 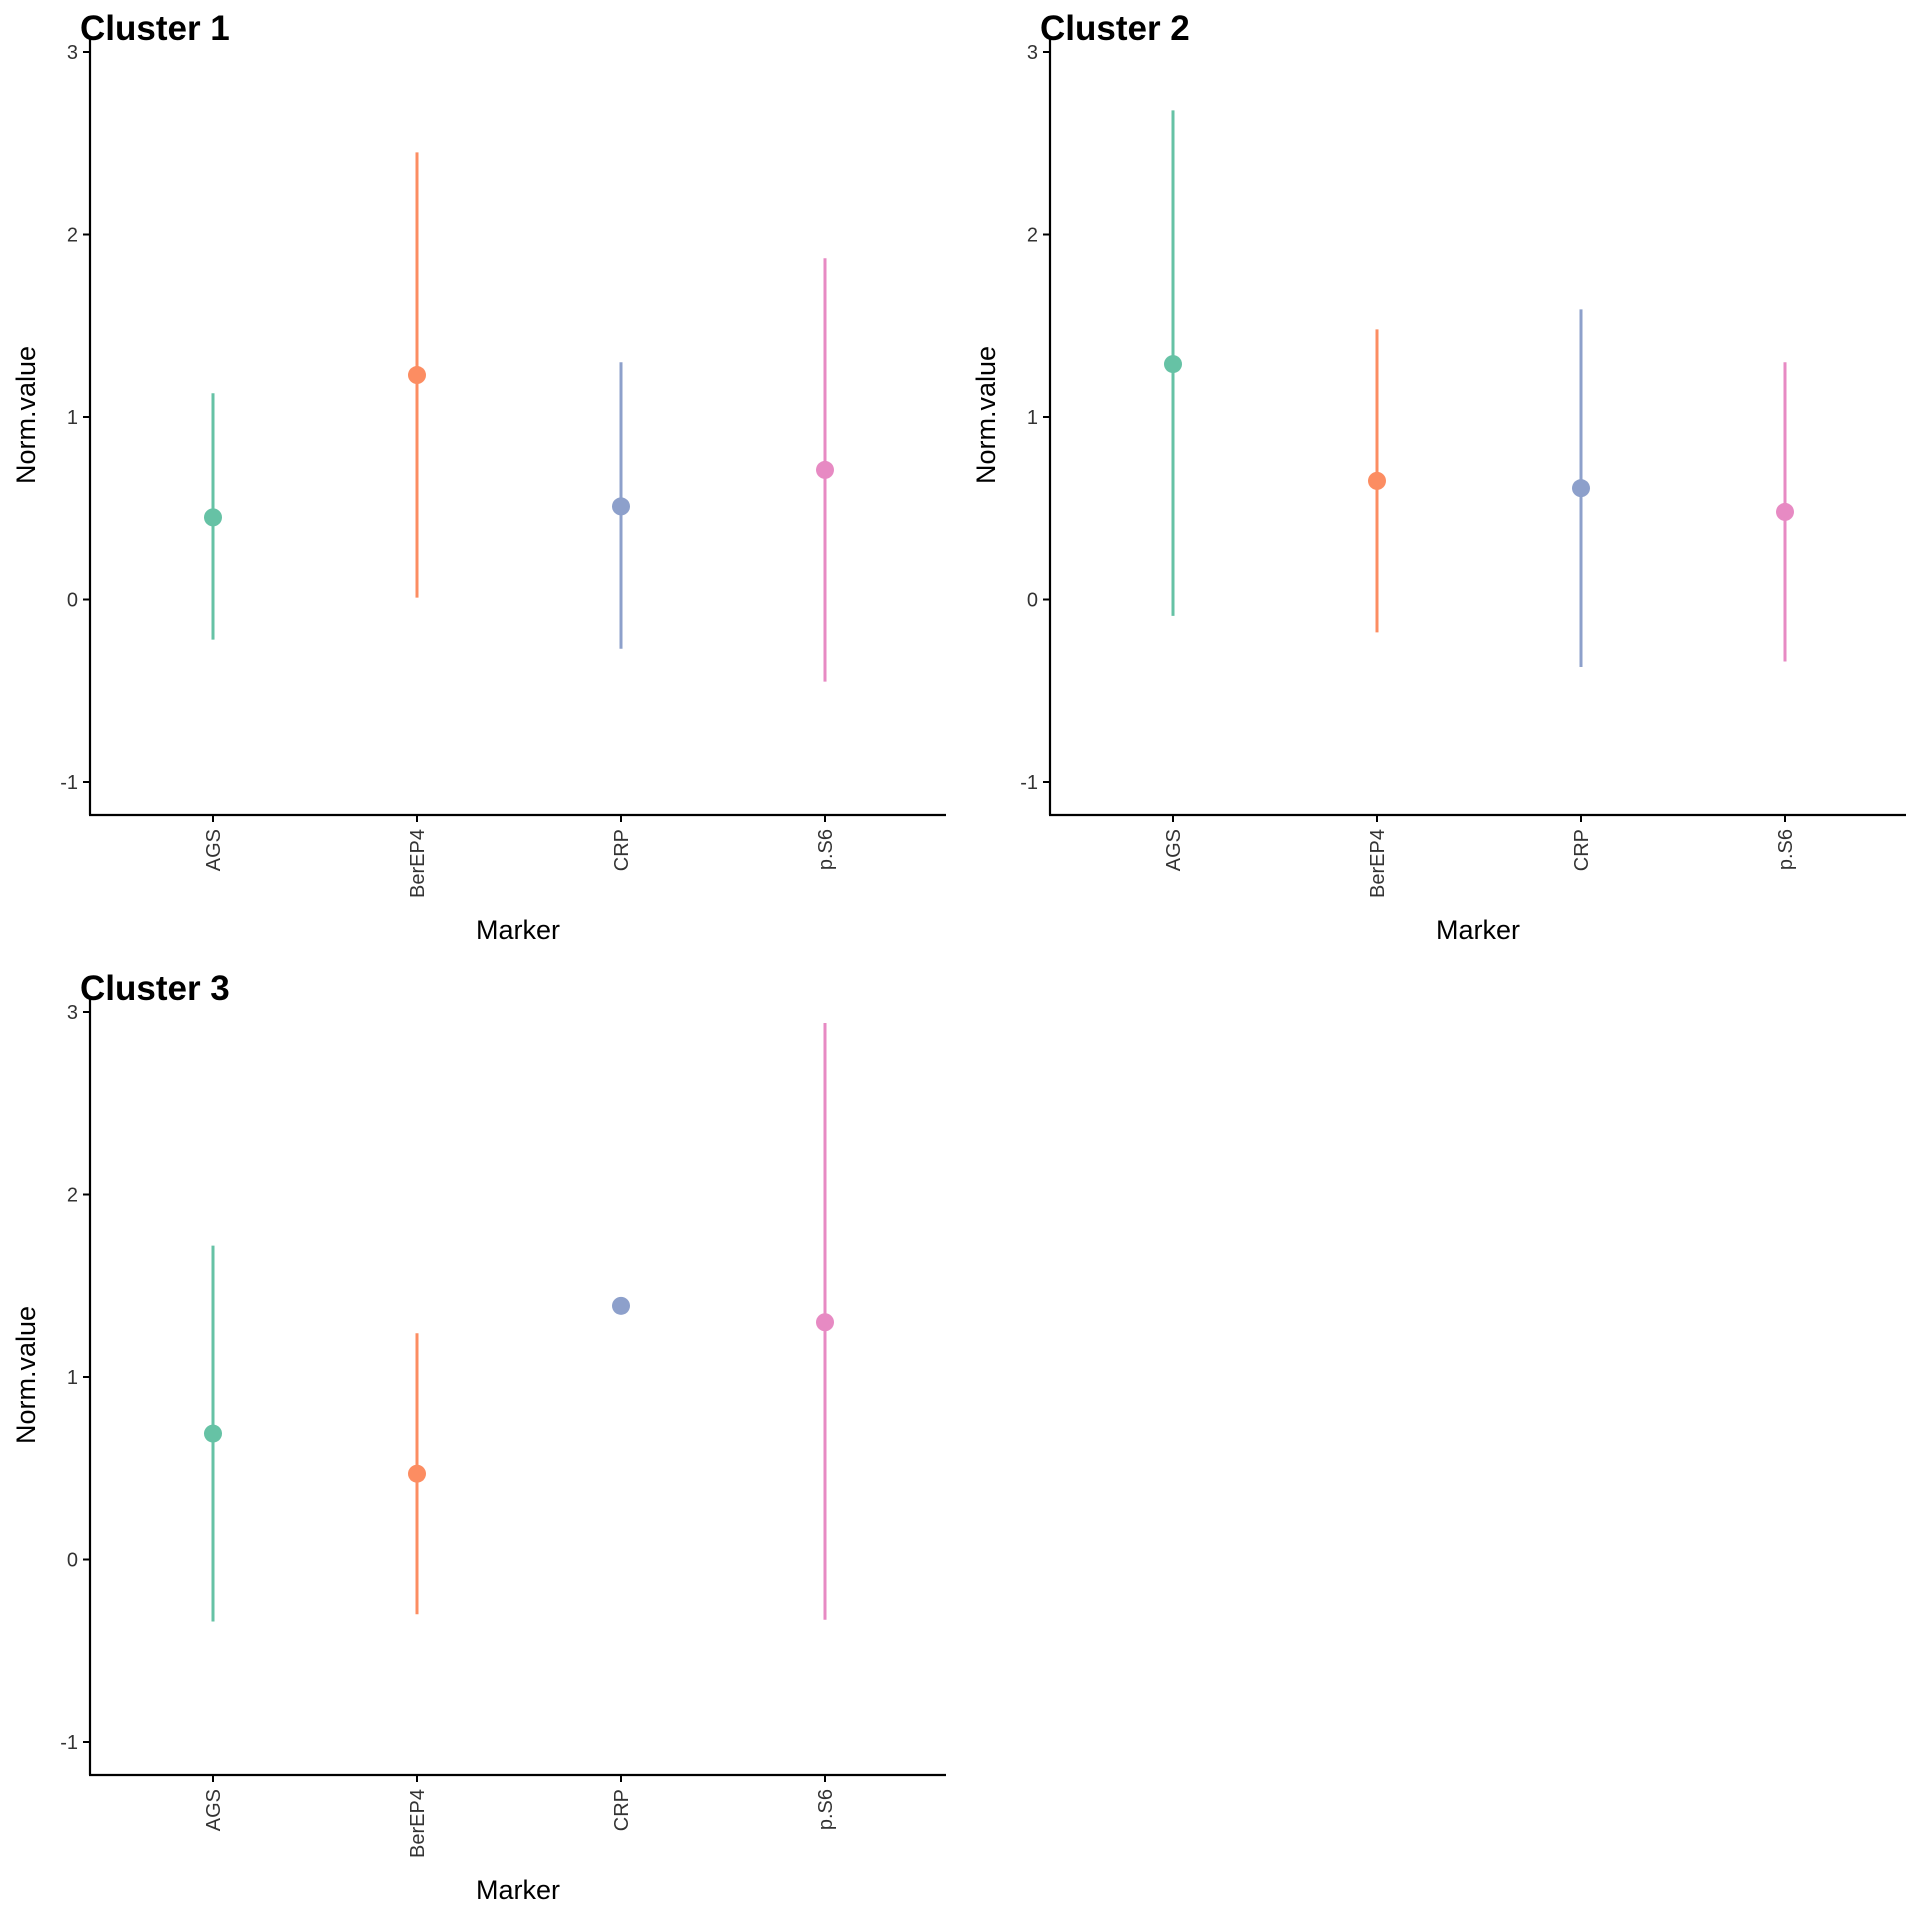 I want to click on panel-title: Cluster 2, so click(x=1115, y=28).